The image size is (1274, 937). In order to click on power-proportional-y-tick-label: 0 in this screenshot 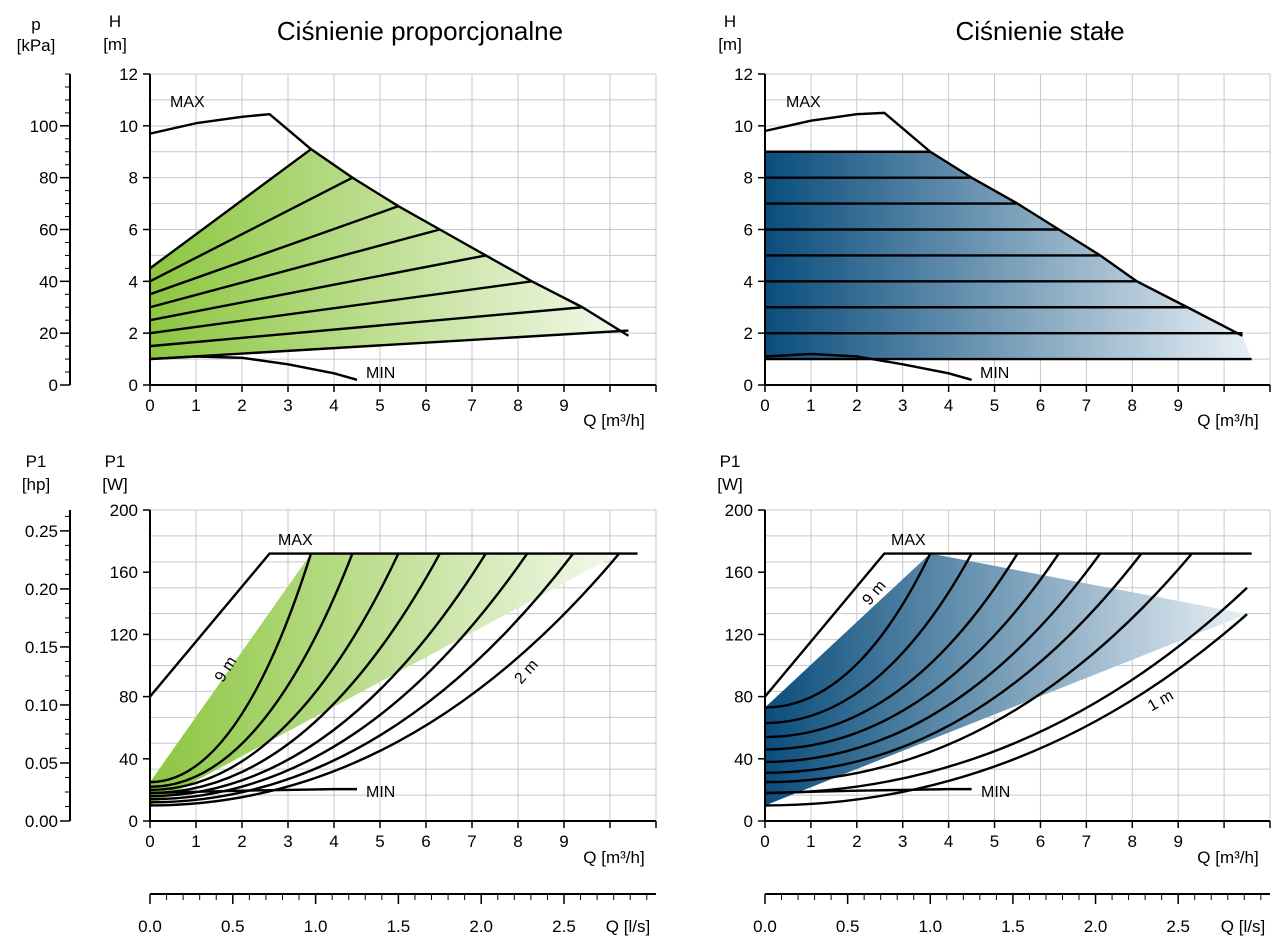, I will do `click(133, 821)`.